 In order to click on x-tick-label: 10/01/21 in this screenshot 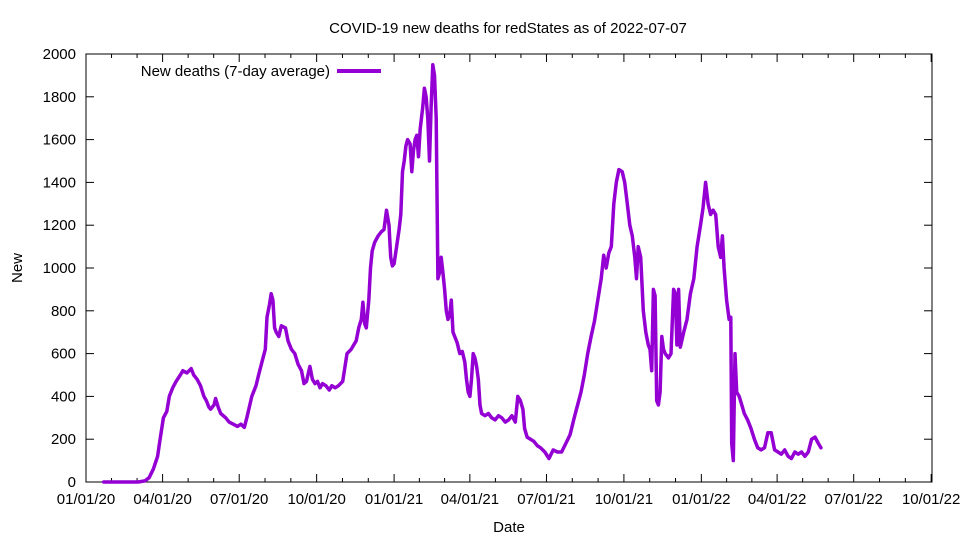, I will do `click(624, 499)`.